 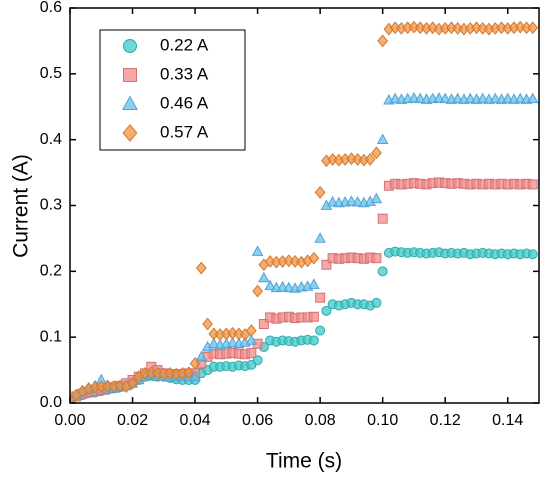 What do you see at coordinates (21, 206) in the screenshot?
I see `y-axis-title: Current (A)` at bounding box center [21, 206].